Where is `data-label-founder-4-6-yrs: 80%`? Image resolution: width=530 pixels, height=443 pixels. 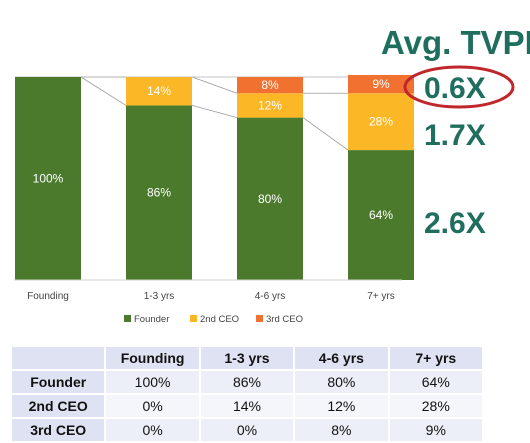
data-label-founder-4-6-yrs: 80% is located at coordinates (270, 199).